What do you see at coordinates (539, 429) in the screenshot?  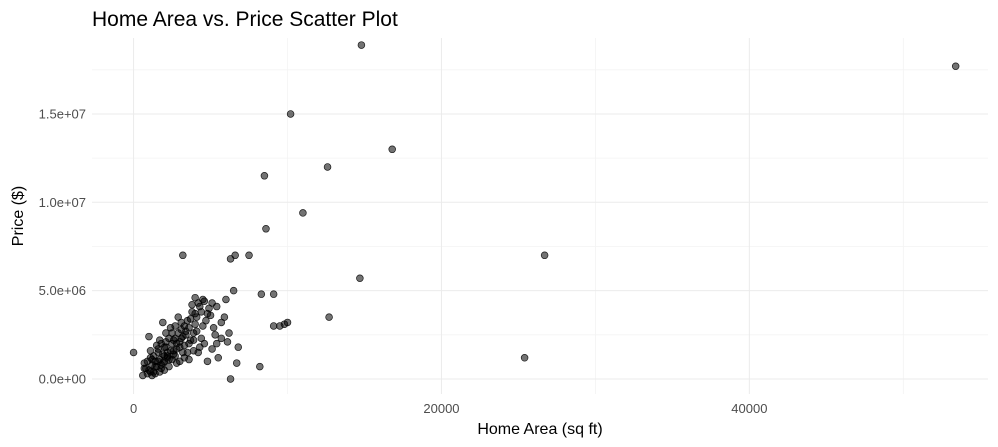 I see `x-axis-label: Home Area (sq ft)` at bounding box center [539, 429].